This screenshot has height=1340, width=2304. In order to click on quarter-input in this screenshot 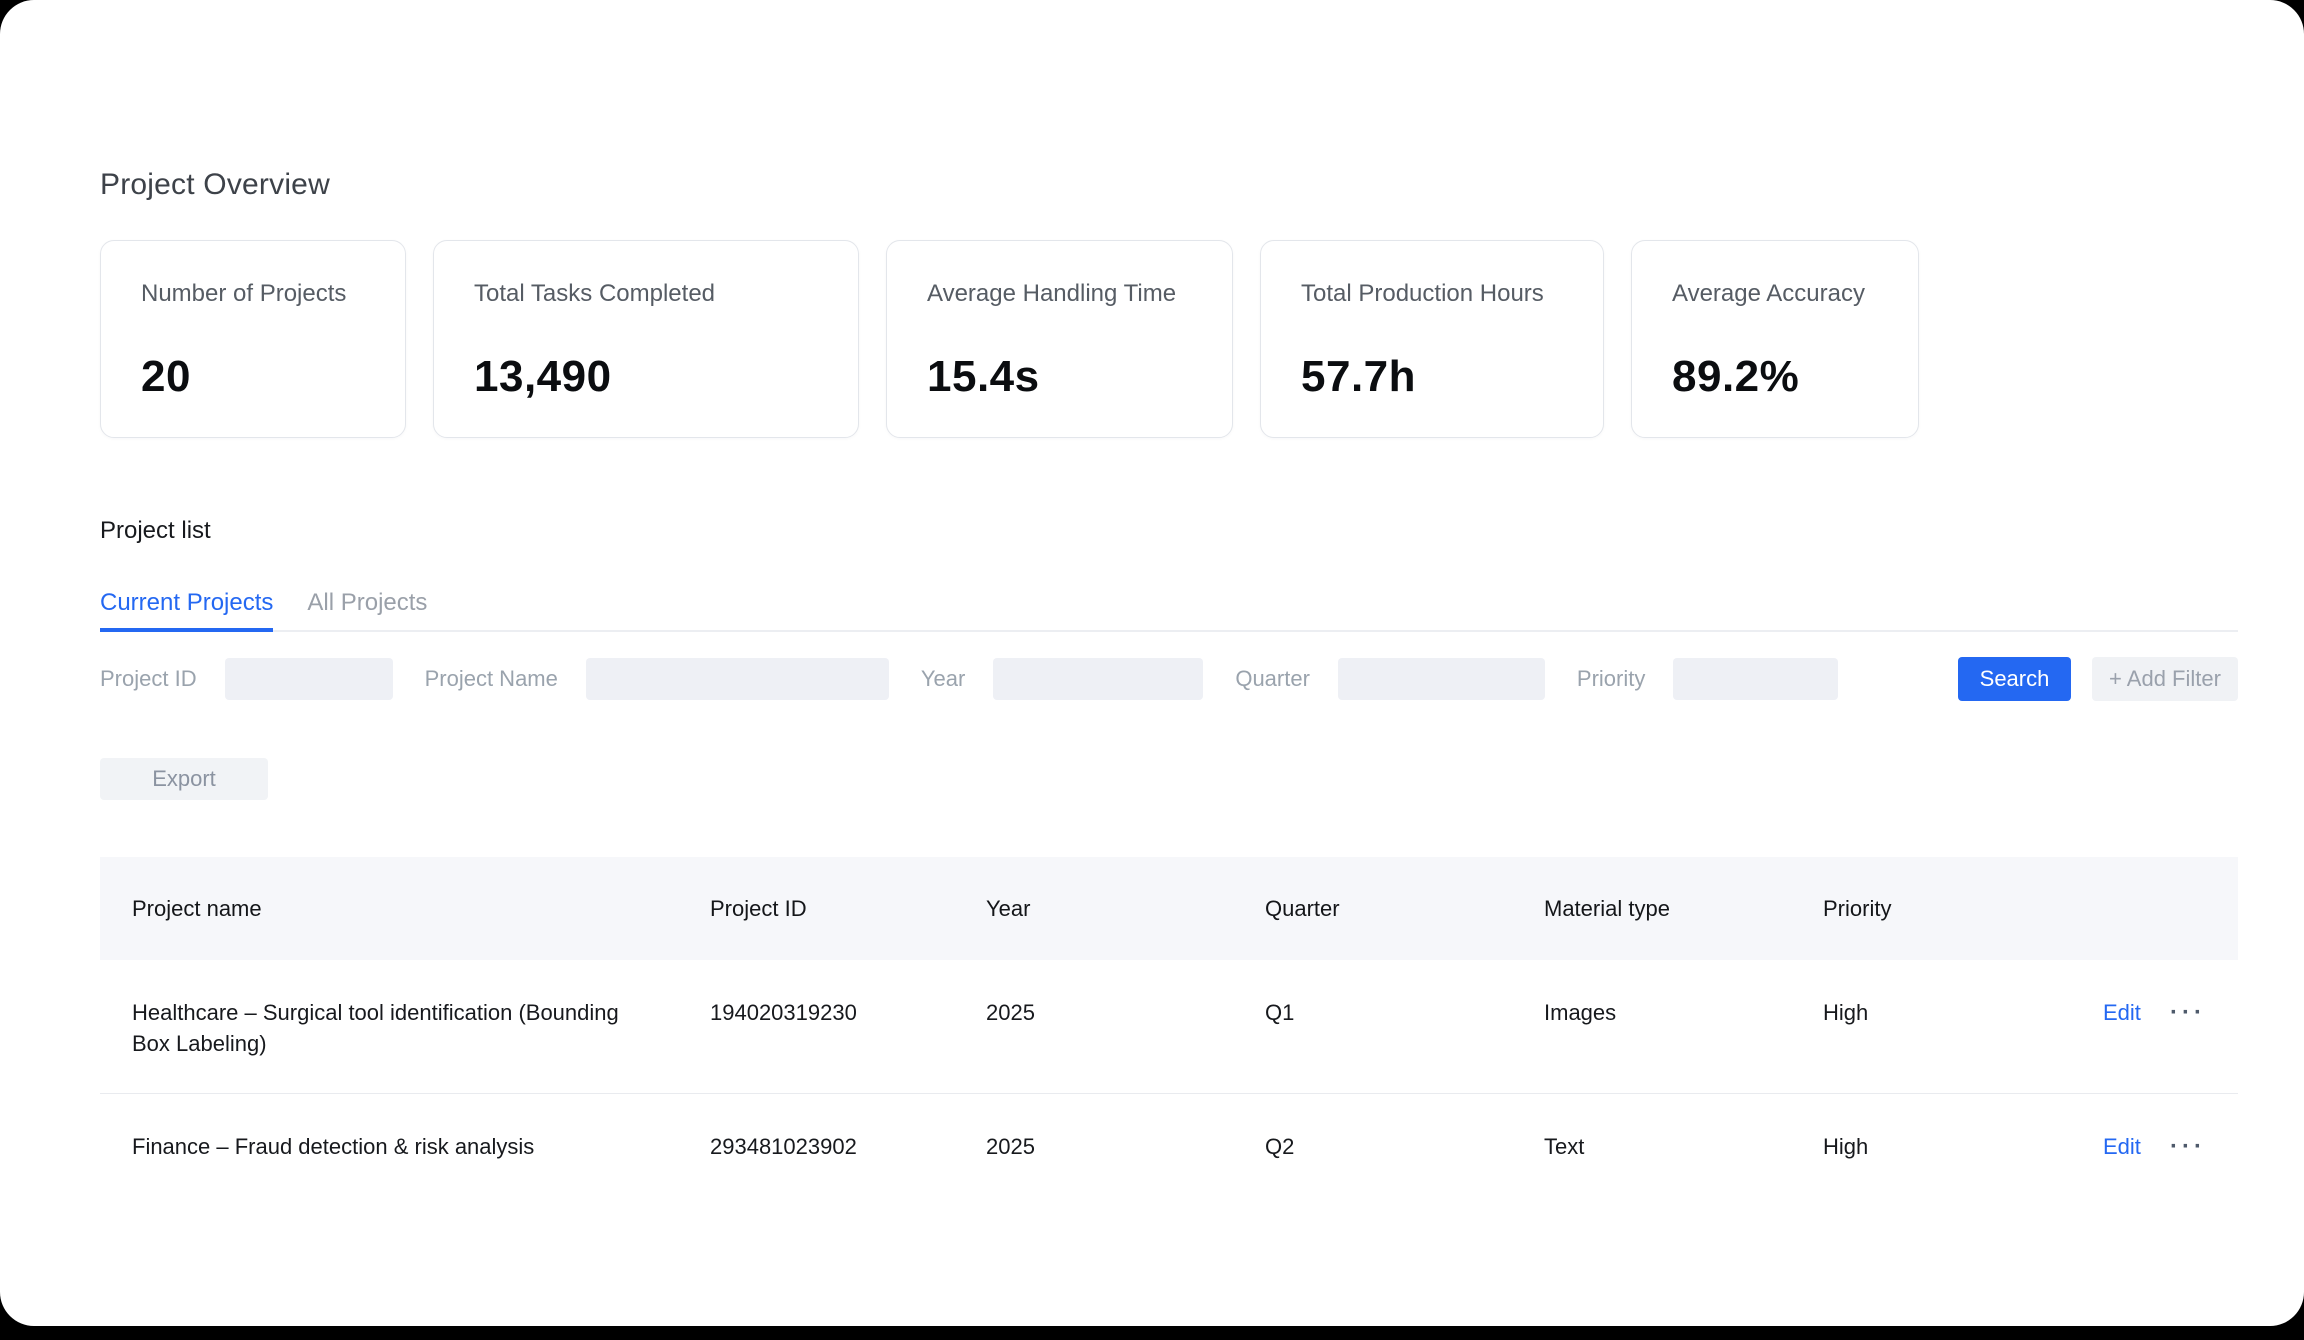, I will do `click(1441, 679)`.